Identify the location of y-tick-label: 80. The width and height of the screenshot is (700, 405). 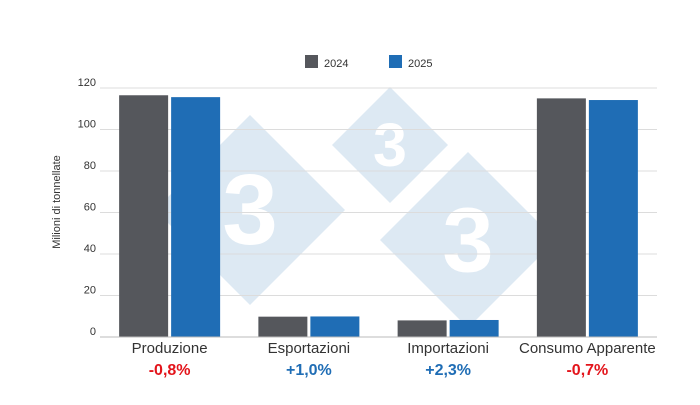
(90, 166).